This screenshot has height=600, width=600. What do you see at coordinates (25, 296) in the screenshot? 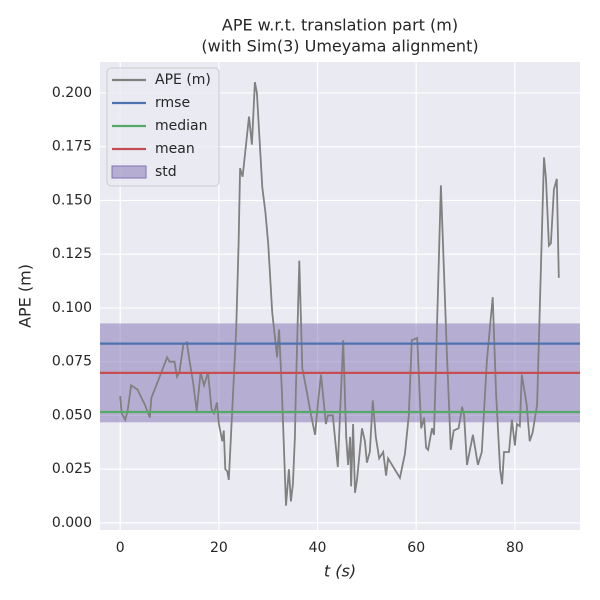
I see `y-axis-label: APE (m)` at bounding box center [25, 296].